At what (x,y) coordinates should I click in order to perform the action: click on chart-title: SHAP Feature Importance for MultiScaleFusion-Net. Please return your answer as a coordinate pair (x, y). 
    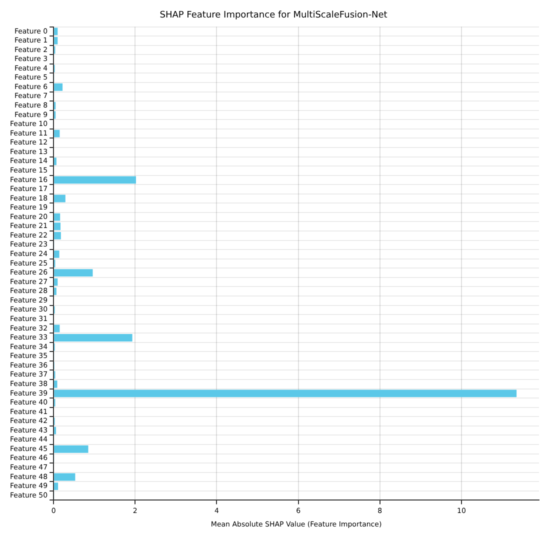
    Looking at the image, I should click on (274, 15).